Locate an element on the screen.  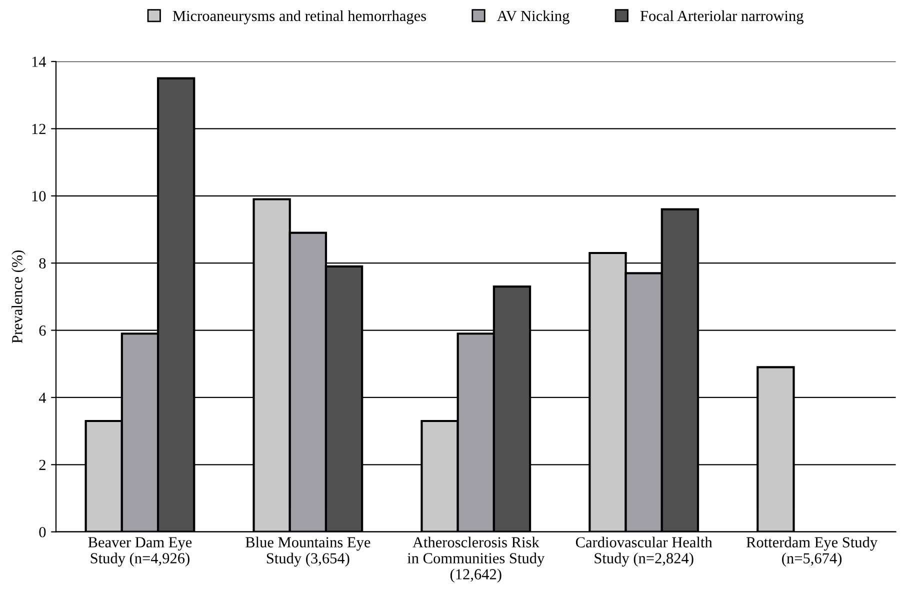
y-tick-label: 10 is located at coordinates (39, 196).